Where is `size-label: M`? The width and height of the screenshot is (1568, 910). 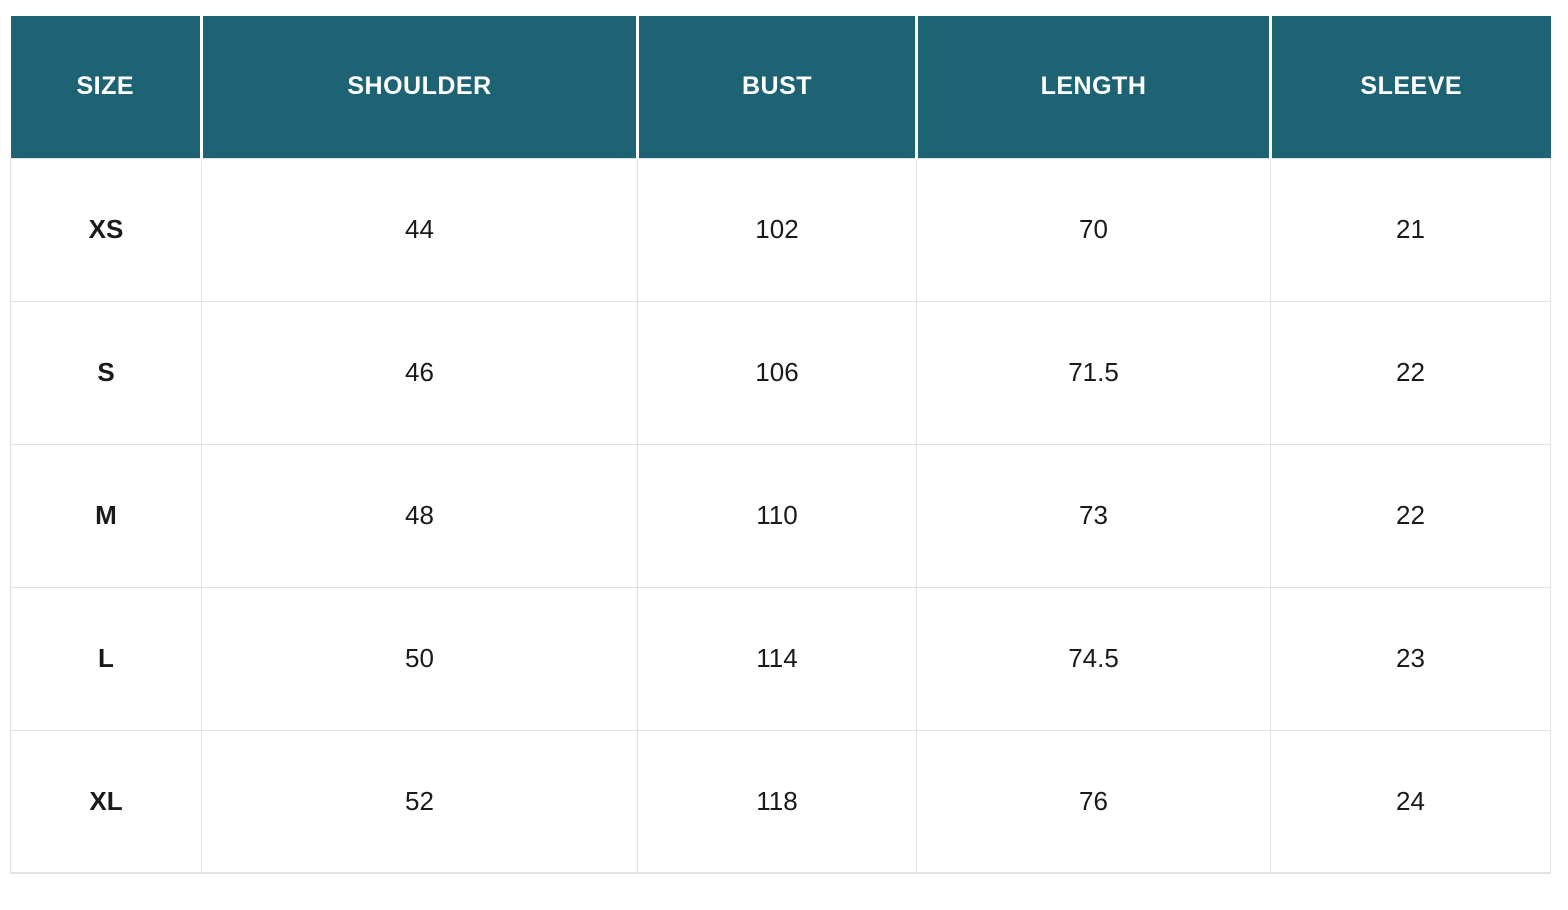
size-label: M is located at coordinates (106, 515).